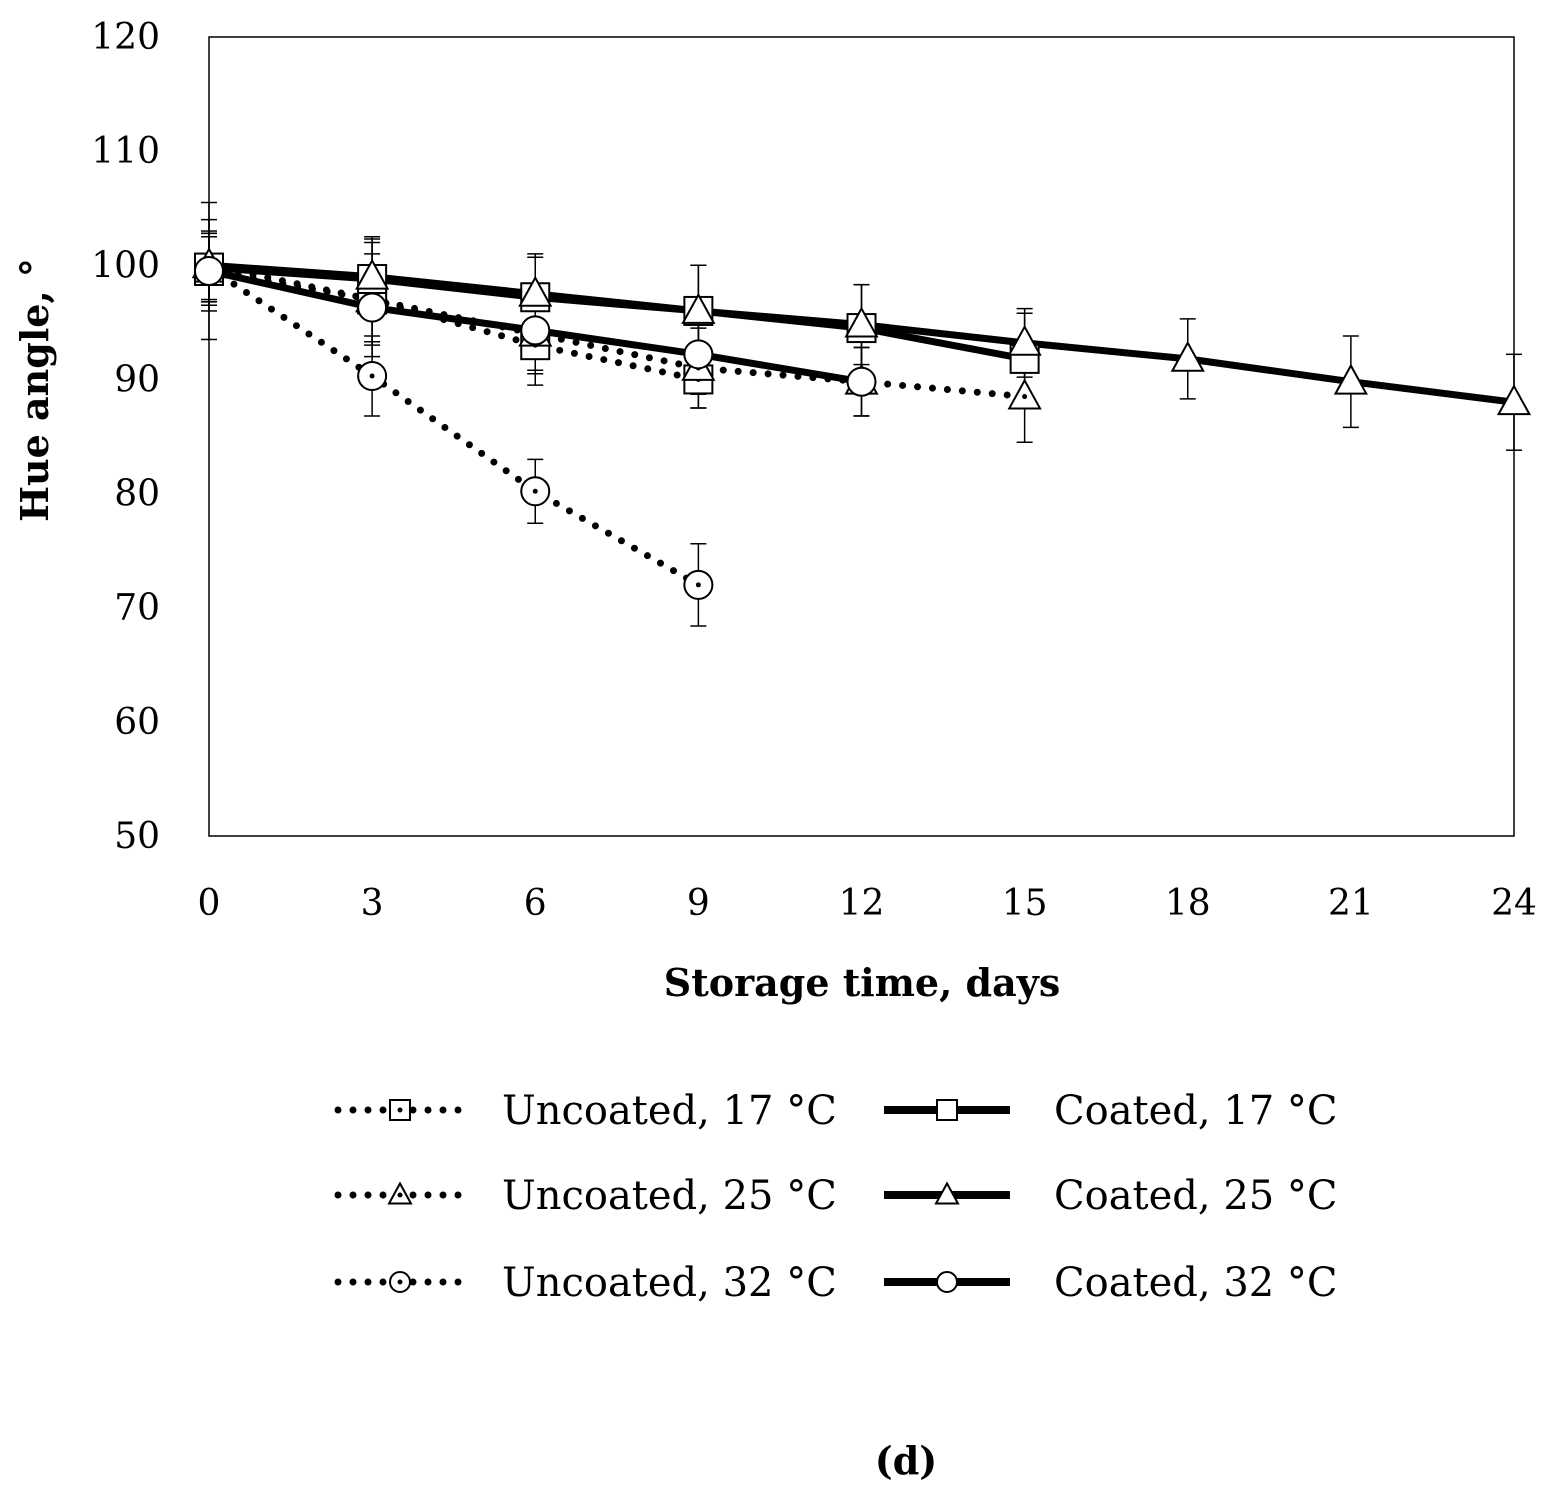  What do you see at coordinates (669, 1111) in the screenshot?
I see `legend-label: Uncoated, 17 °C` at bounding box center [669, 1111].